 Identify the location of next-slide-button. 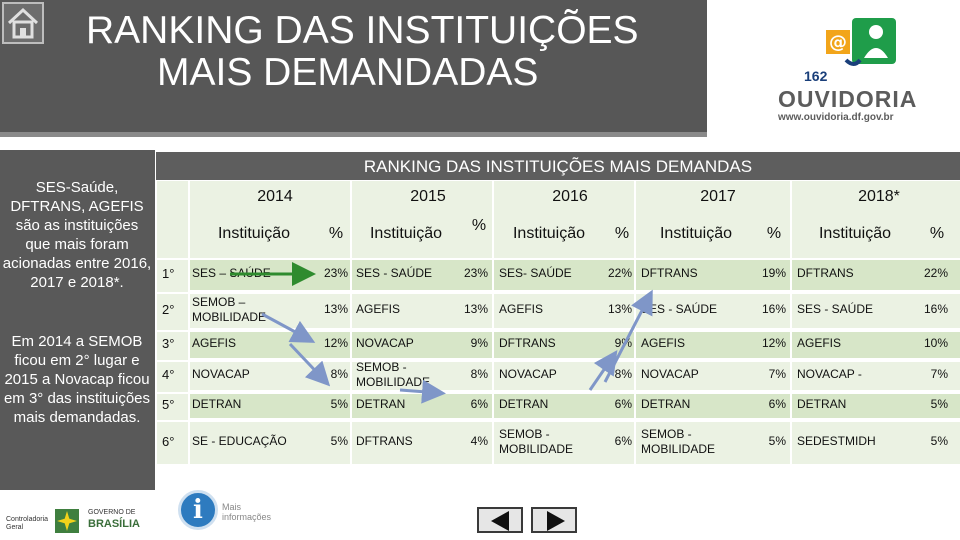
(554, 520).